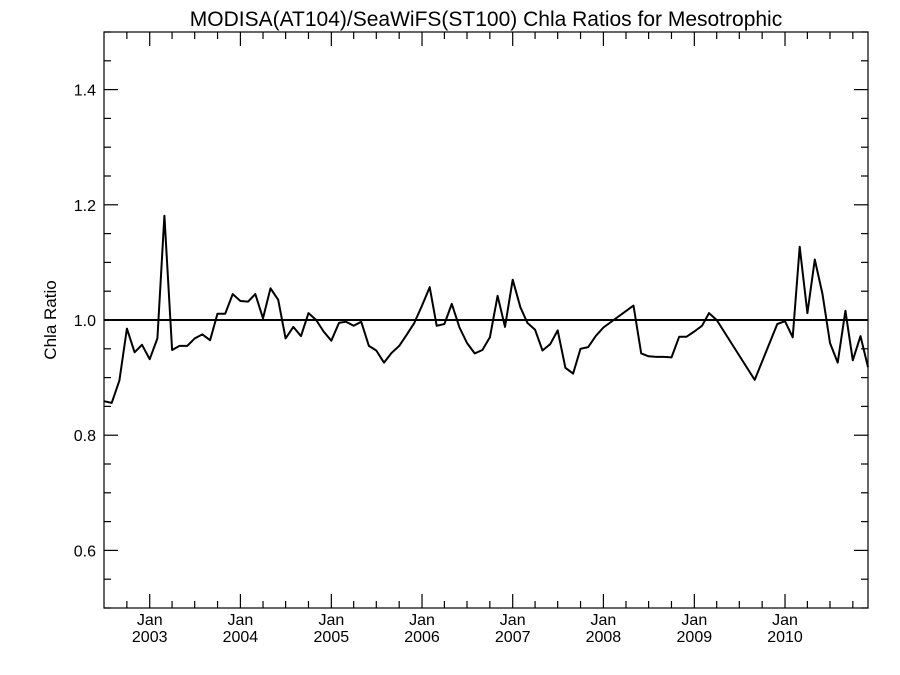 This screenshot has height=675, width=900. What do you see at coordinates (695, 637) in the screenshot?
I see `x-tick-label-year: 2009` at bounding box center [695, 637].